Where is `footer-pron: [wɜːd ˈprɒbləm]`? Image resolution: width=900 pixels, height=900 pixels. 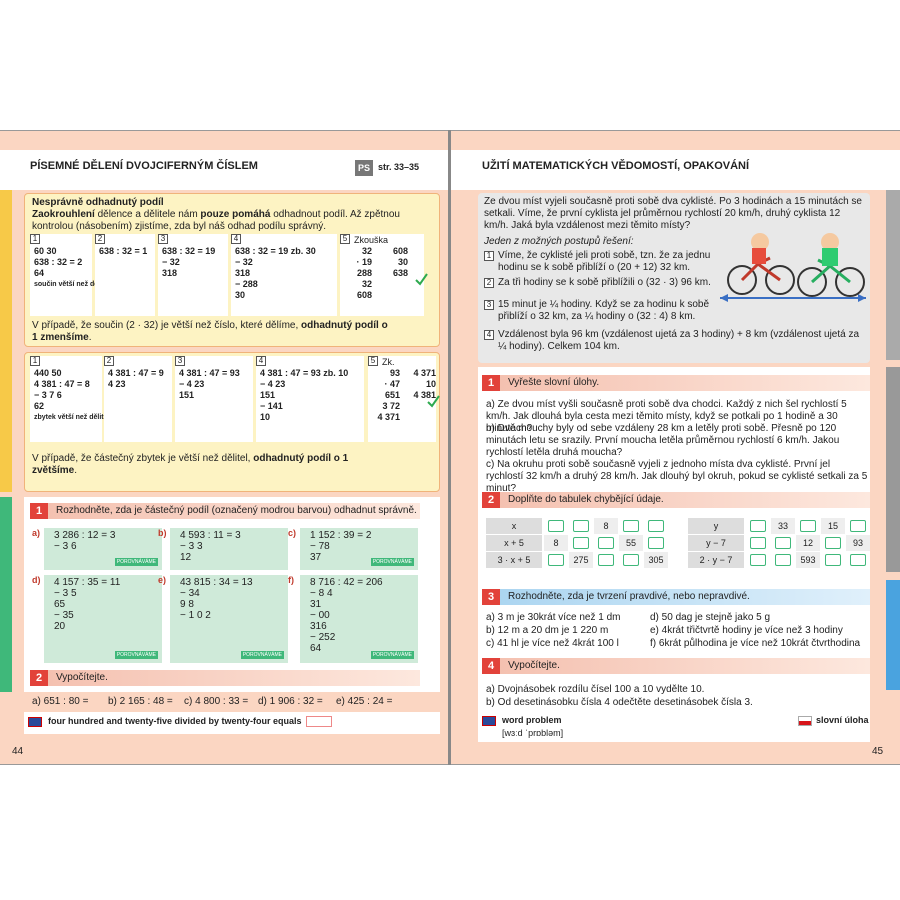 footer-pron: [wɜːd ˈprɒbləm] is located at coordinates (533, 733).